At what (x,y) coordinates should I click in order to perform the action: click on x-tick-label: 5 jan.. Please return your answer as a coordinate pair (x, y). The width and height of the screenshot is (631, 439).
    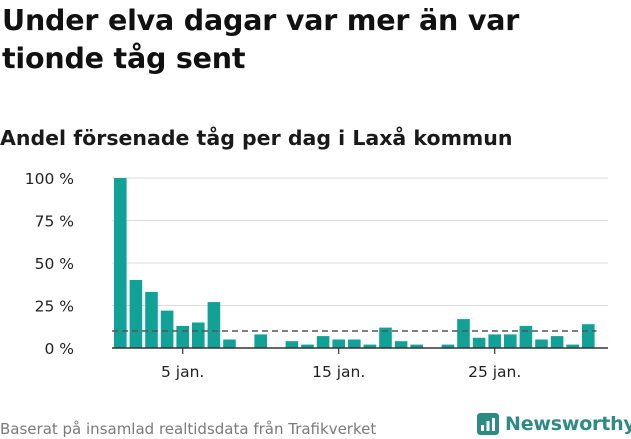
    Looking at the image, I should click on (182, 372).